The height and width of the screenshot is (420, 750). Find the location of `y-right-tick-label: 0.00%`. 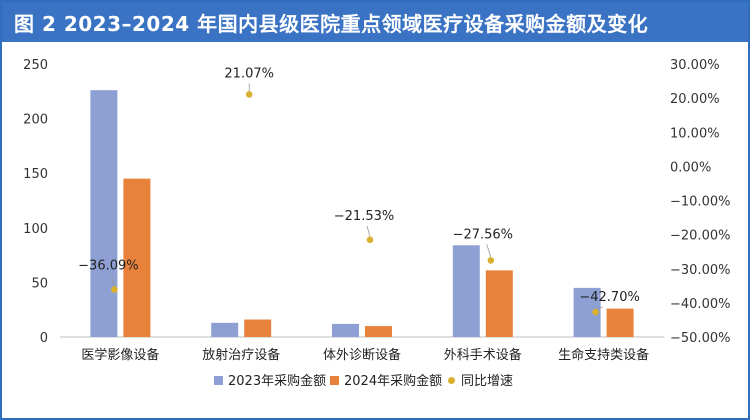

y-right-tick-label: 0.00% is located at coordinates (690, 167).